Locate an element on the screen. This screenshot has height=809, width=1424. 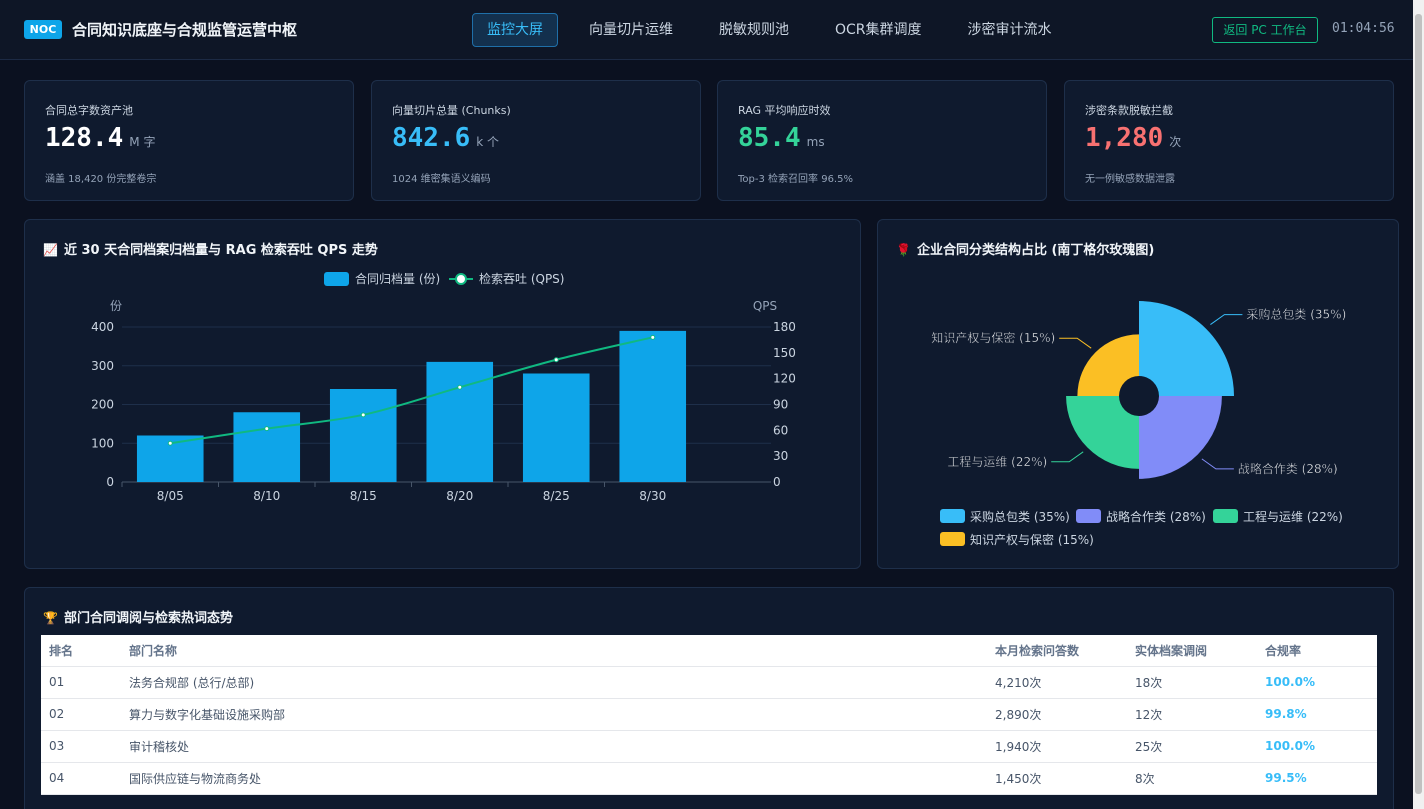
bar-series is located at coordinates (411, 406).